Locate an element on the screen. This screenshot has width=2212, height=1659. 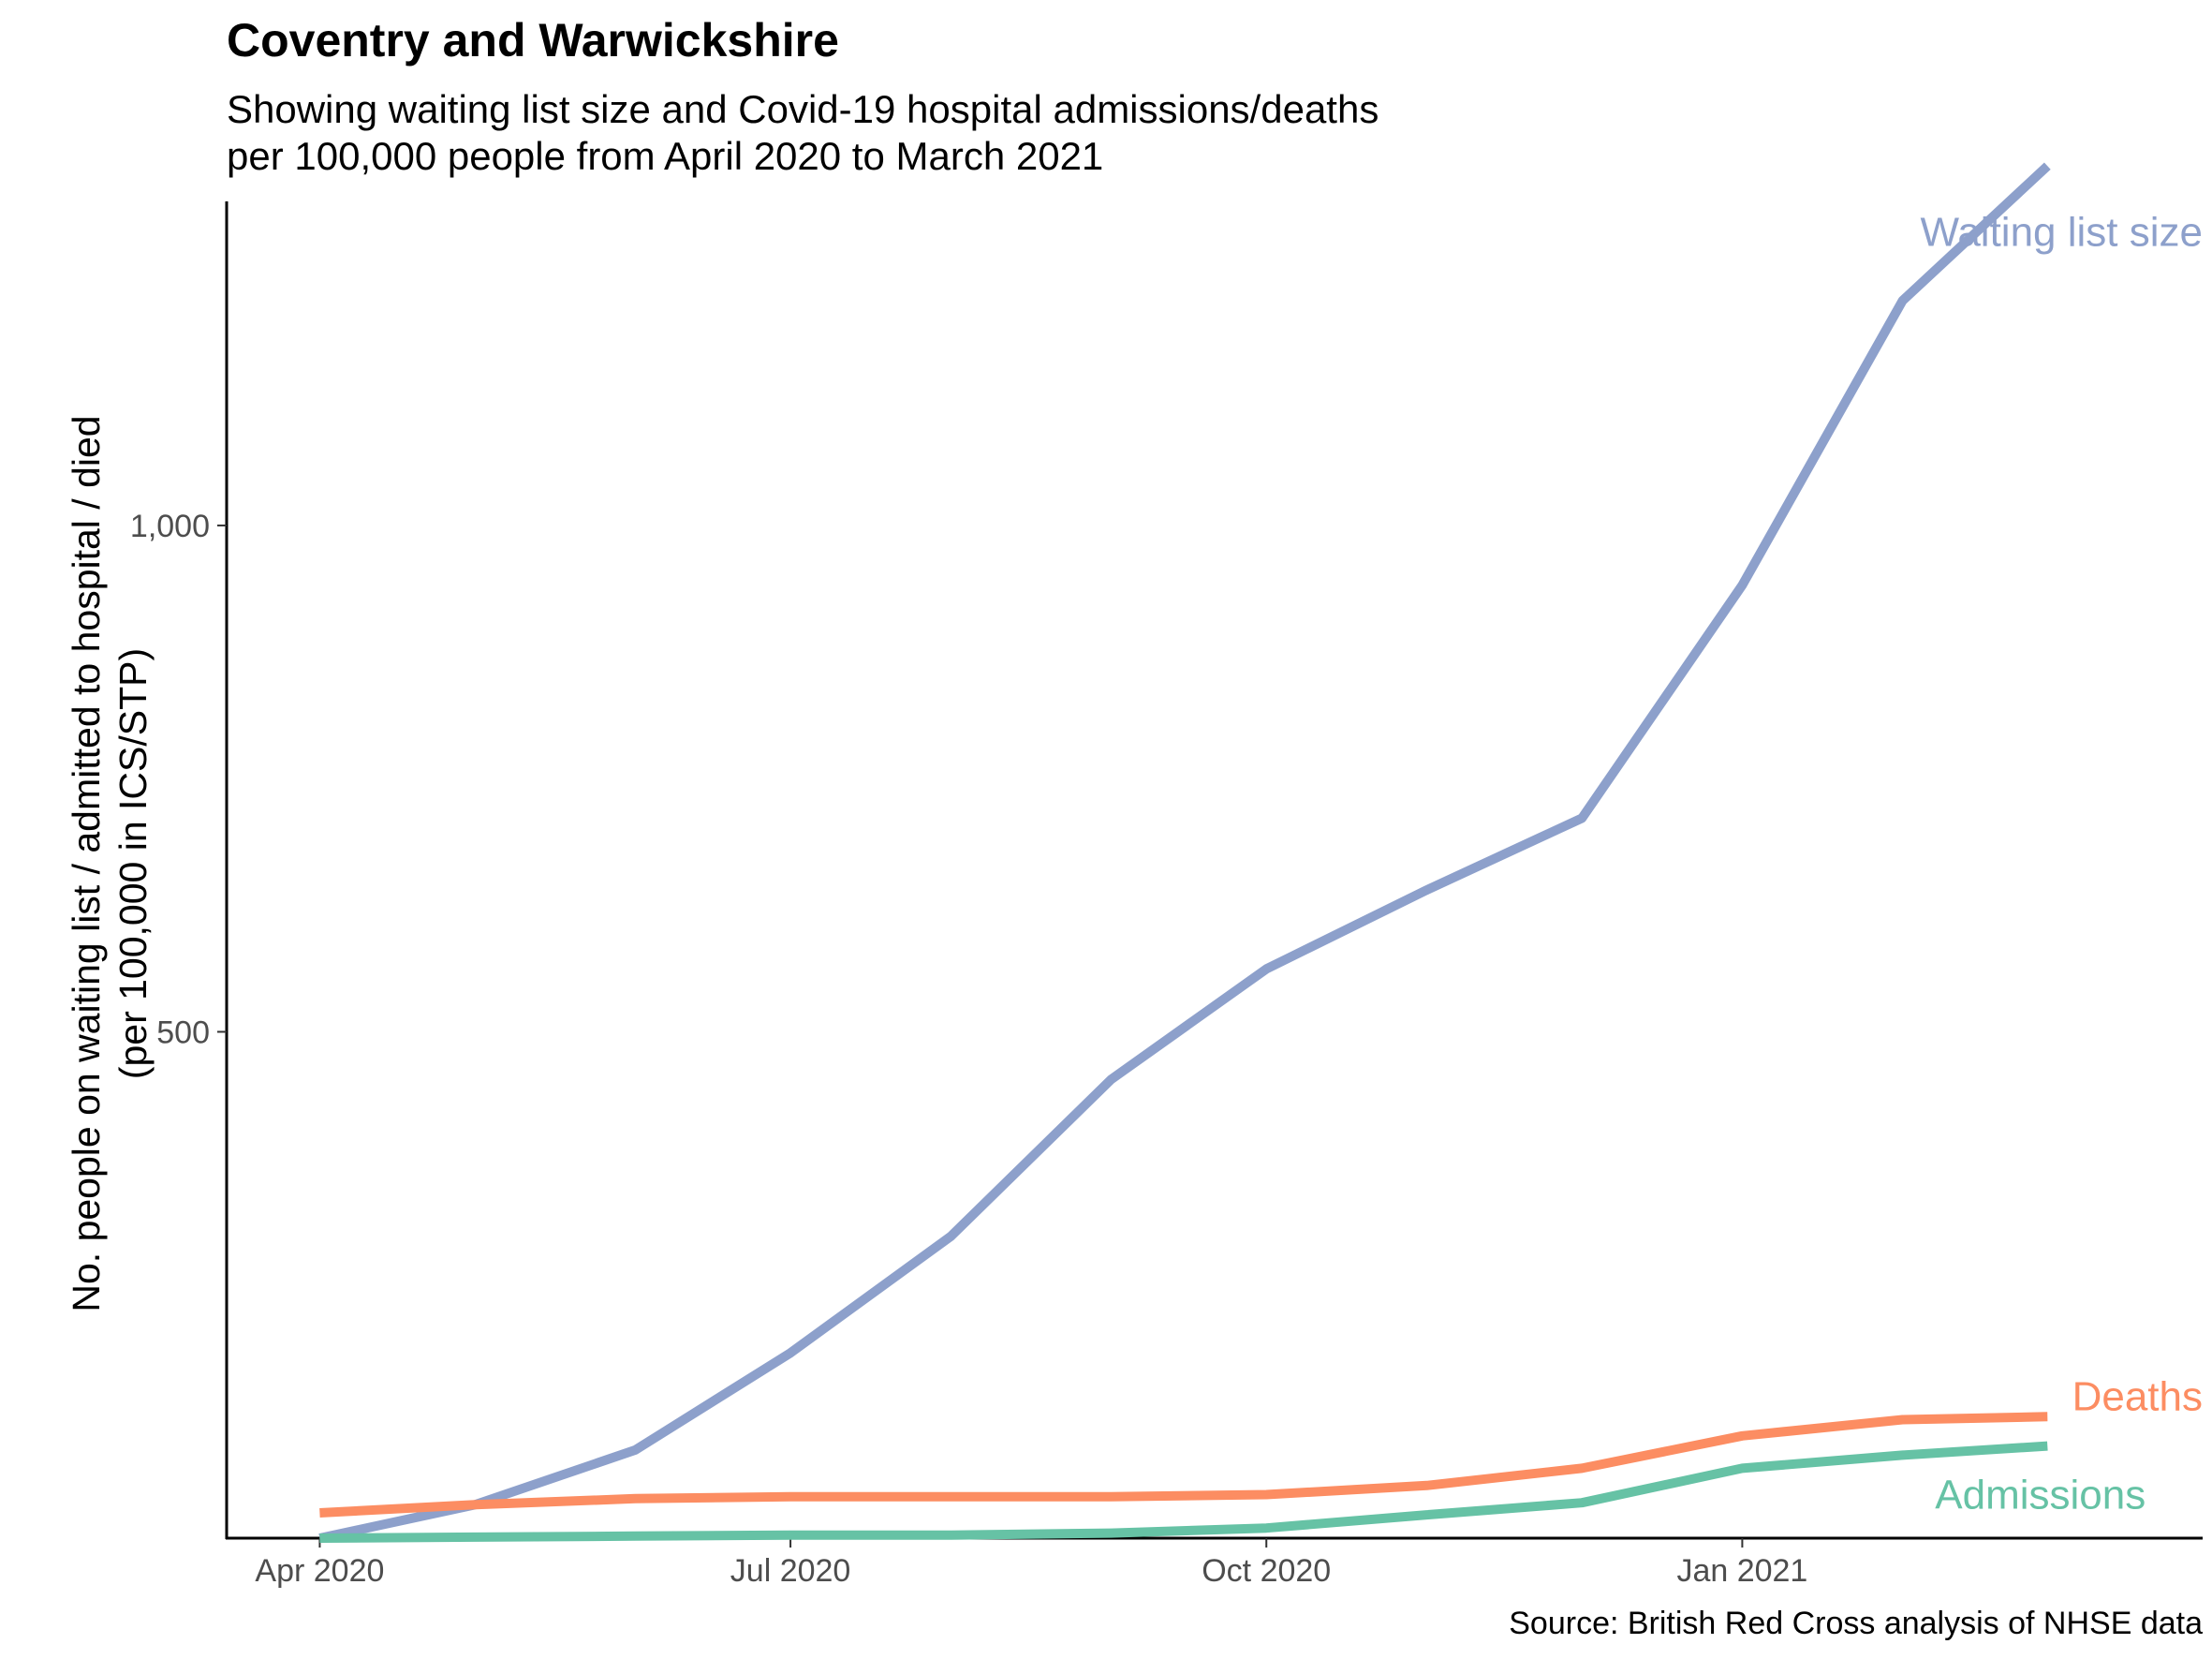
series-line-deaths is located at coordinates (1184, 1465).